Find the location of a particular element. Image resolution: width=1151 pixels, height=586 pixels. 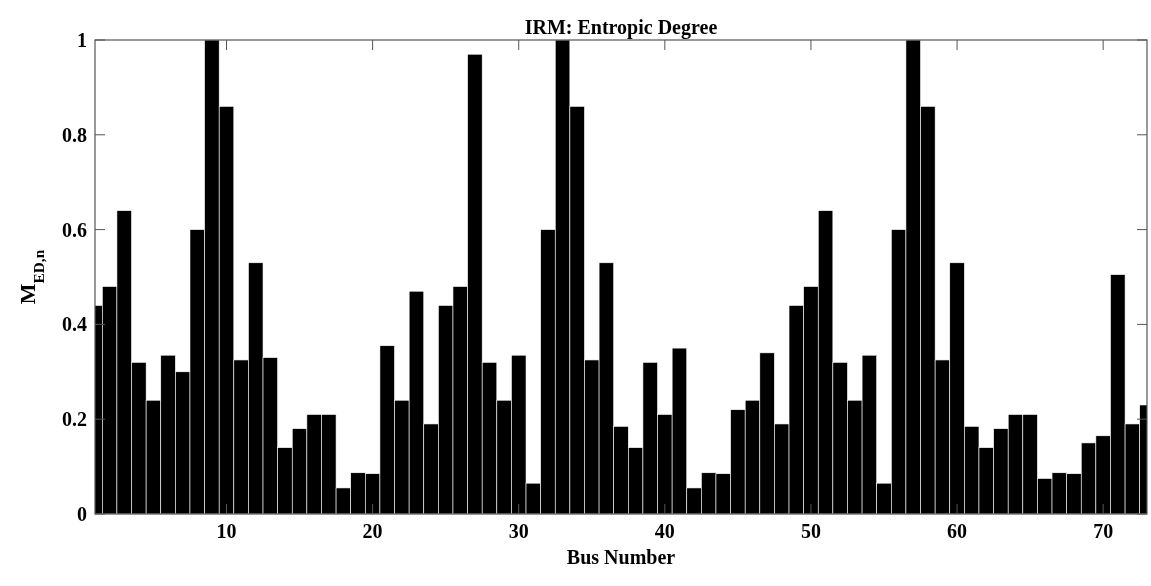

y-tick-label: 0 is located at coordinates (82, 514).